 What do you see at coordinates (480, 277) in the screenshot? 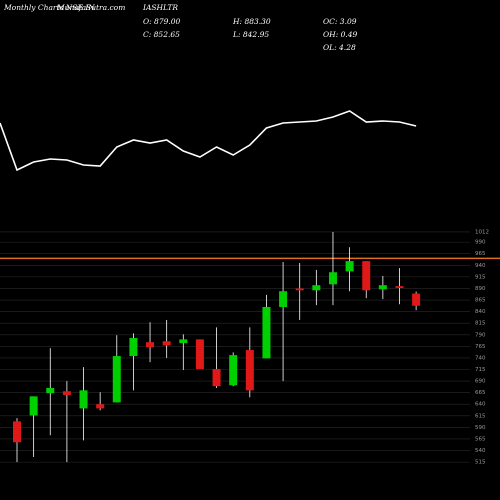
I see `y-tick-label: 915` at bounding box center [480, 277].